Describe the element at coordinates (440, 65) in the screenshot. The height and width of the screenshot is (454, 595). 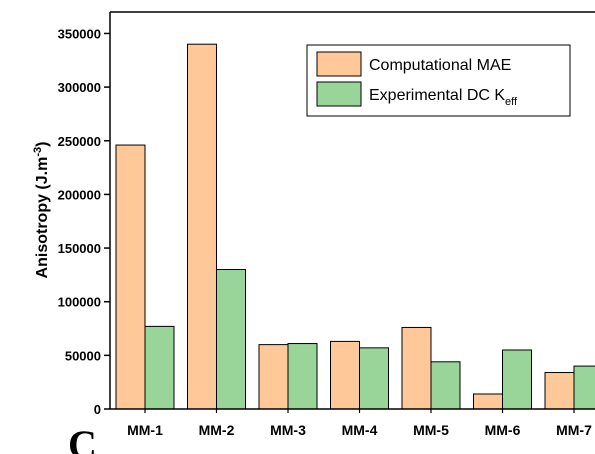
I see `legend-label-computational-mae: Computational MAE` at that location.